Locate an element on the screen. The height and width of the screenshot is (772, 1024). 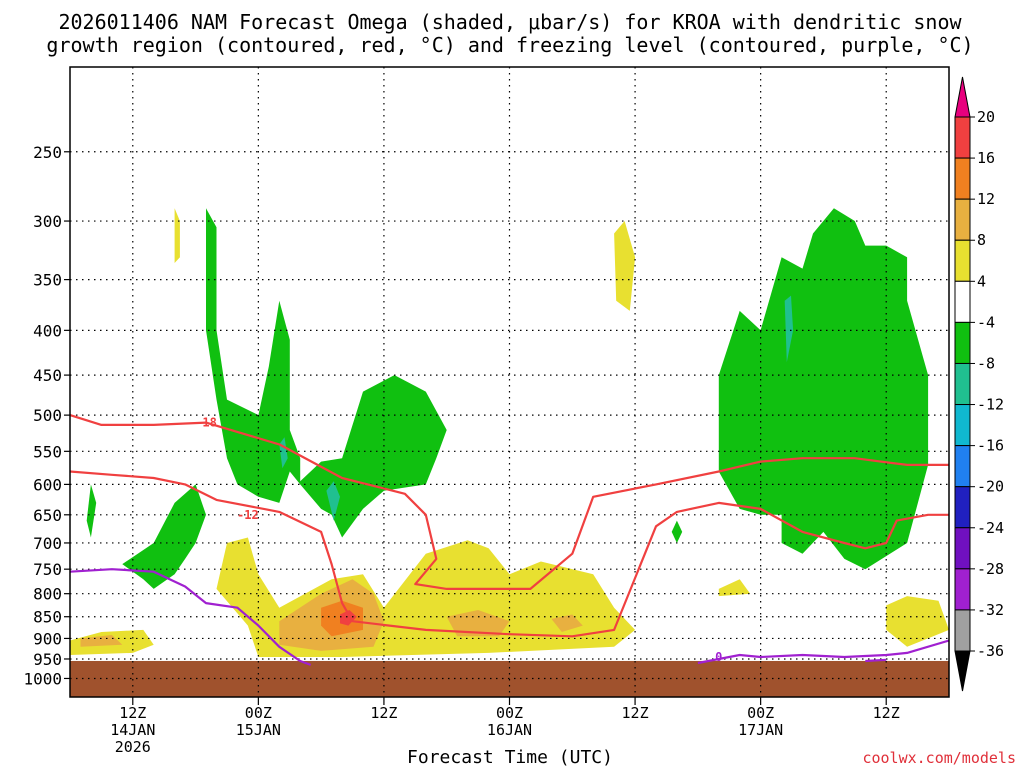
y-tick-label-400: 400 is located at coordinates (47, 330).